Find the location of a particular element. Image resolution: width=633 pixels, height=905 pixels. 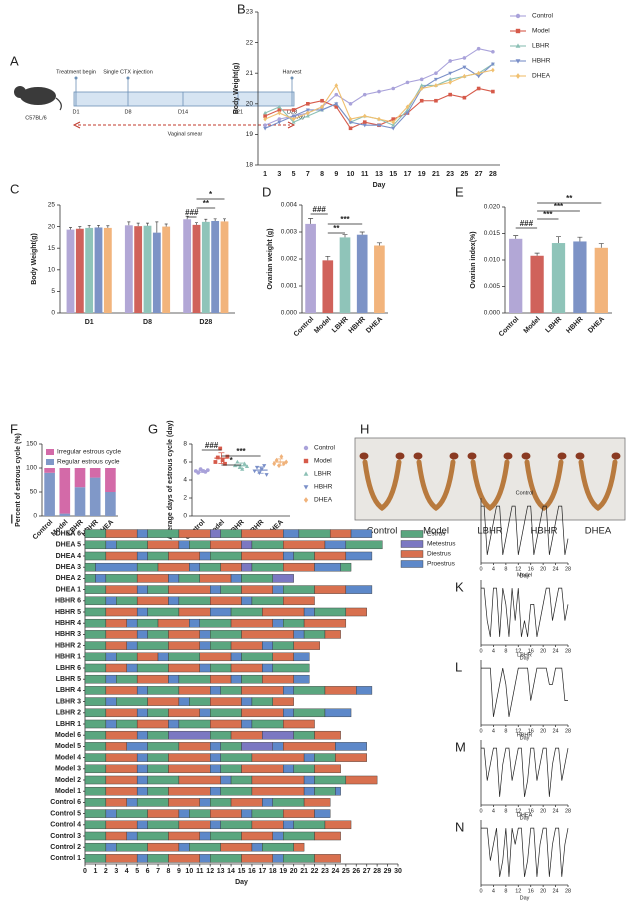

sig-label: *** is located at coordinates (345, 219).